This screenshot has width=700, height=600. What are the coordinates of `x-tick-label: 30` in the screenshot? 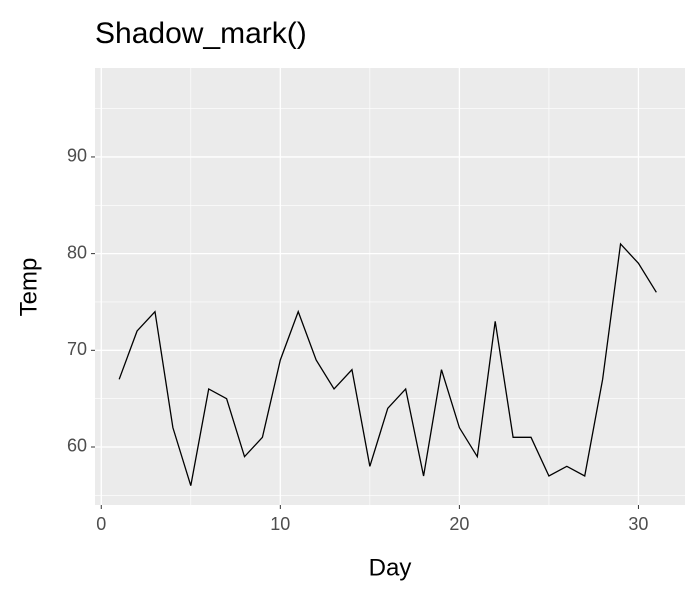 It's located at (638, 524).